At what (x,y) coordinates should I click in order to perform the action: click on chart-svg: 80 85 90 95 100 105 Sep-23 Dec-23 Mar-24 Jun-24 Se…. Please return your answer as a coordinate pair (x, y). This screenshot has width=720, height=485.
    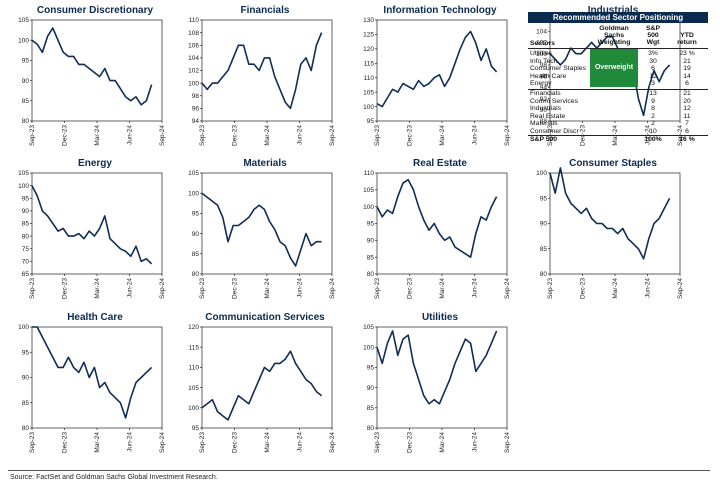
    Looking at the image, I should click on (92, 81).